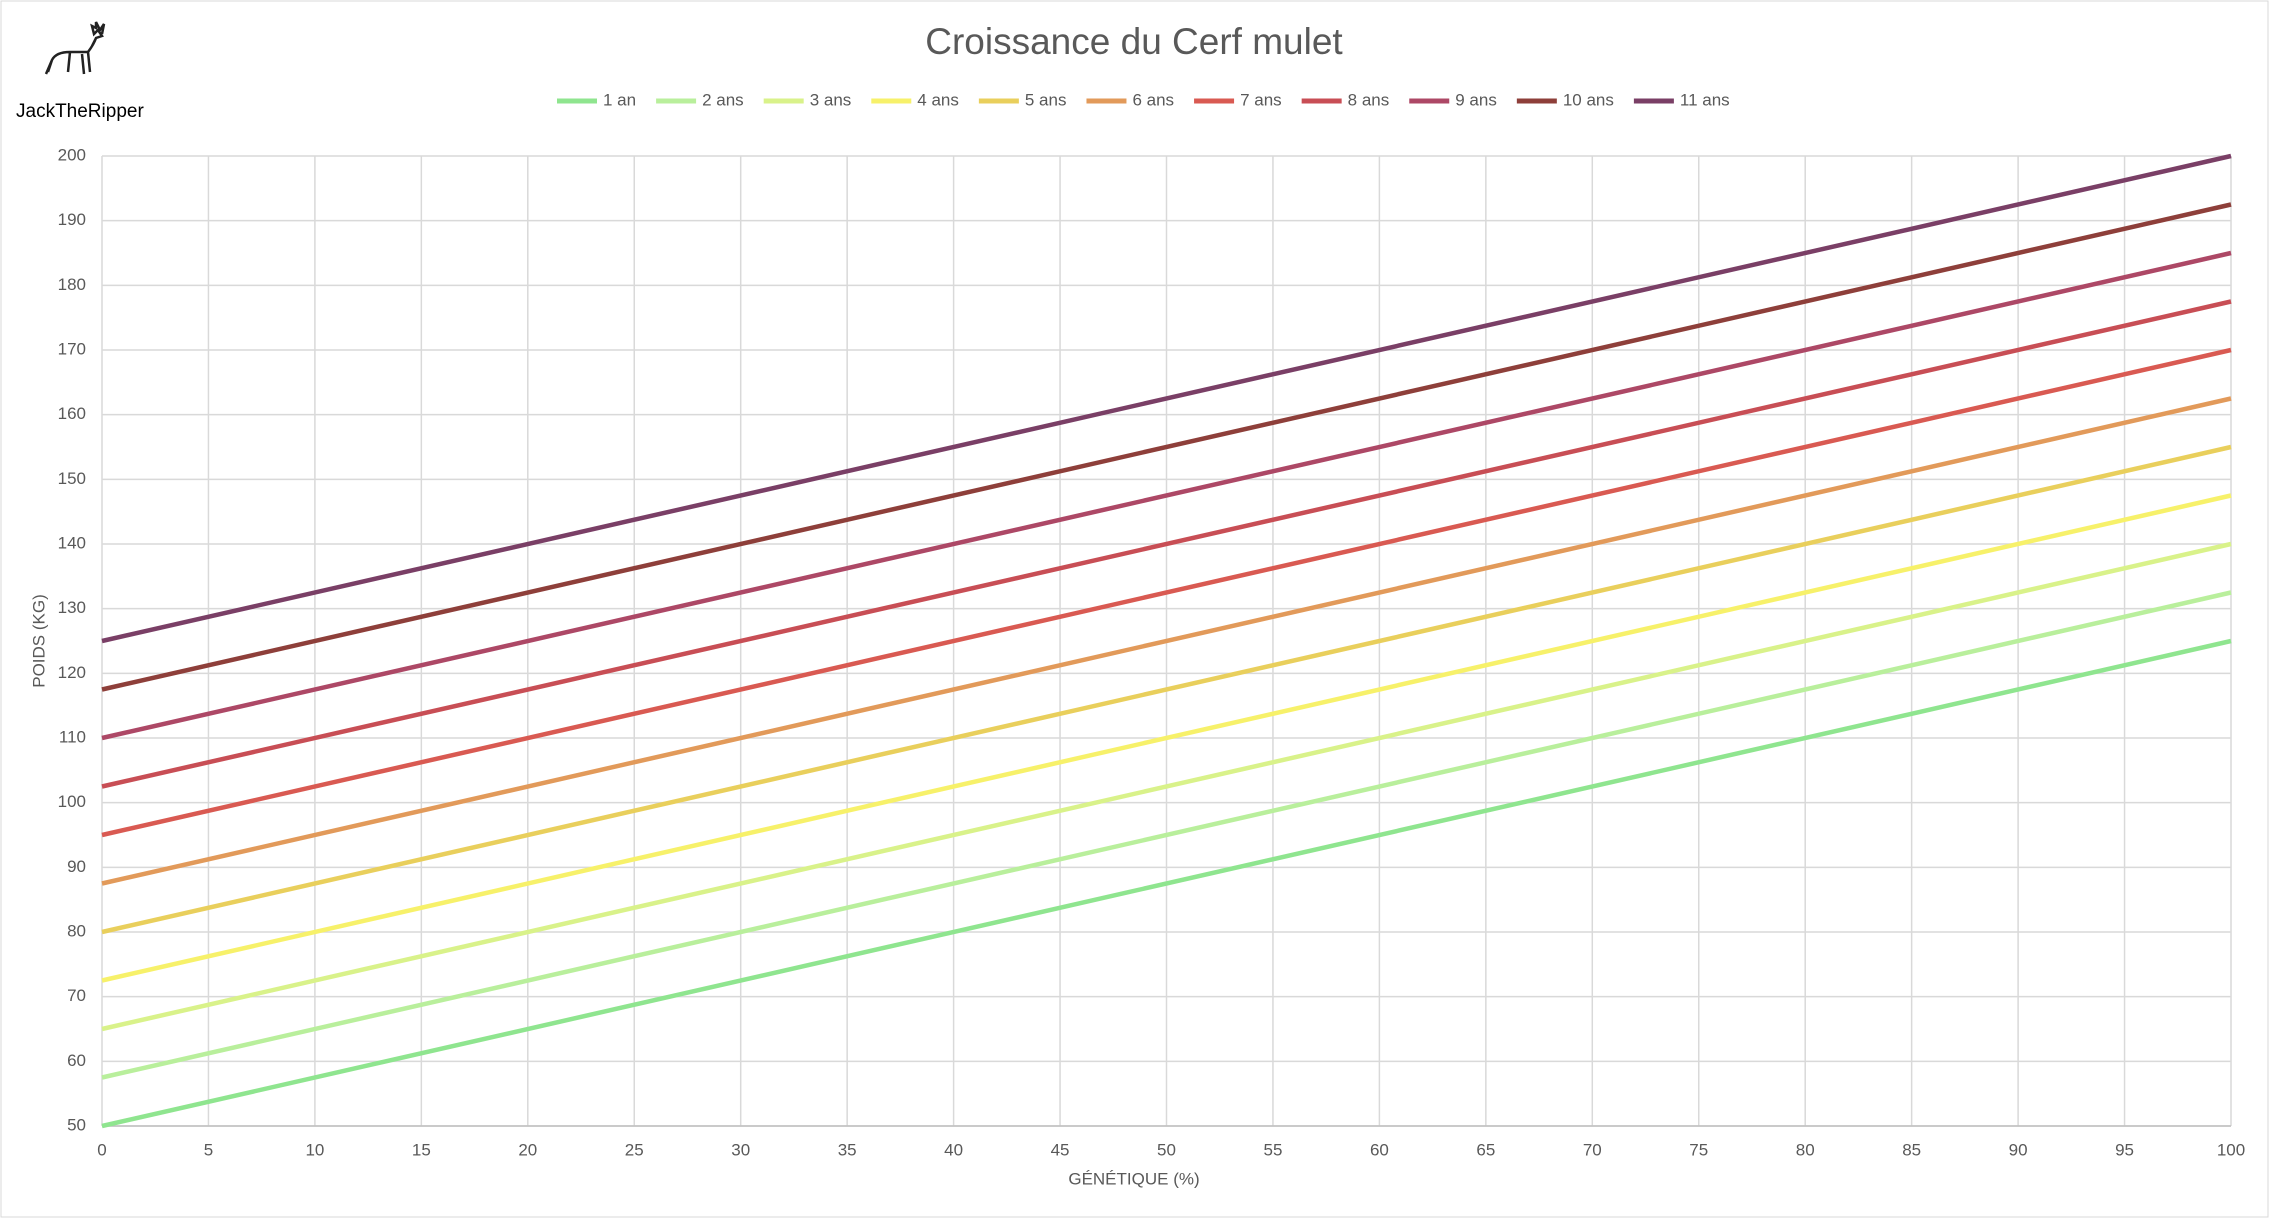 The image size is (2269, 1218). What do you see at coordinates (208, 1149) in the screenshot?
I see `x-tick-label: 5` at bounding box center [208, 1149].